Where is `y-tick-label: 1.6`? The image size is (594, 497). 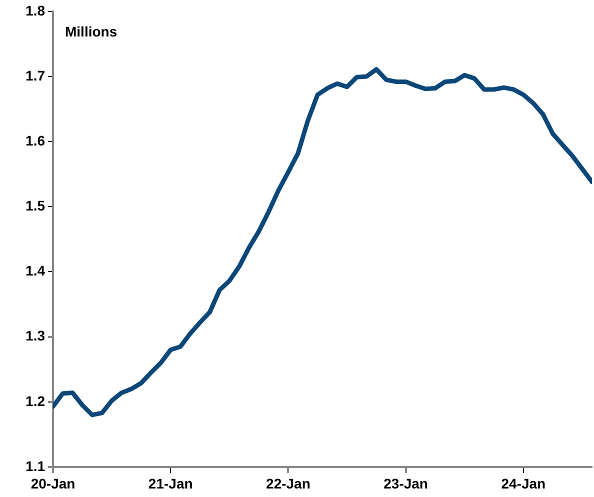
y-tick-label: 1.6 is located at coordinates (36, 140).